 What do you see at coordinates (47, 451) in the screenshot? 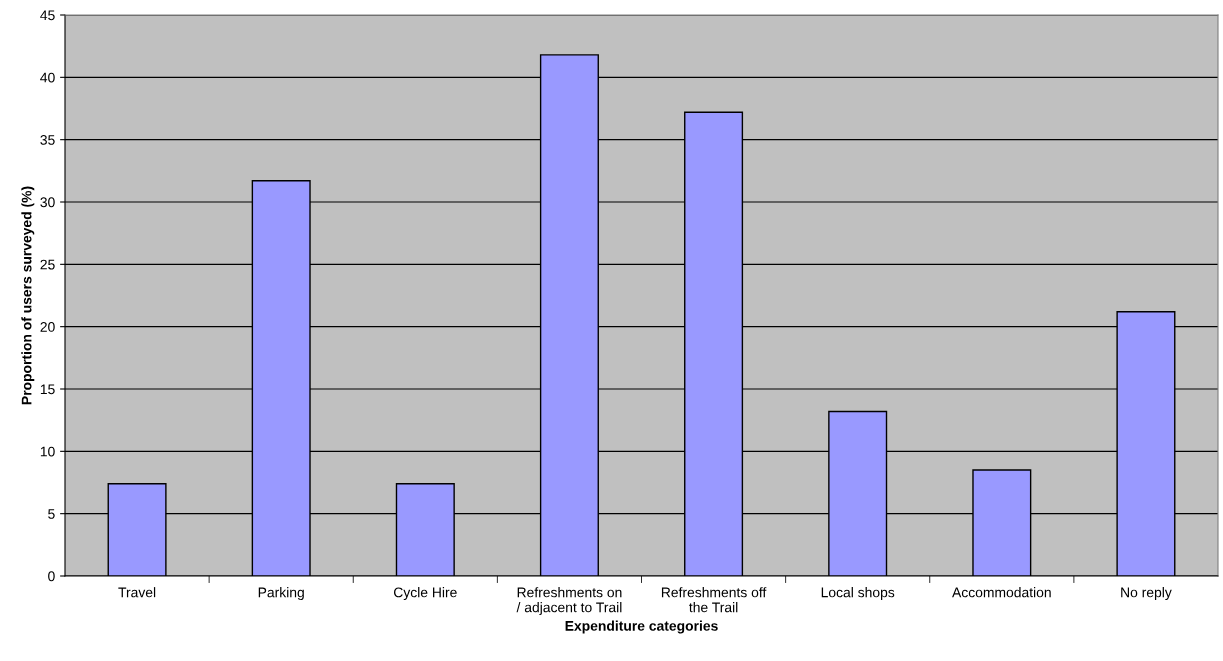
I see `y-tick-label: 10` at bounding box center [47, 451].